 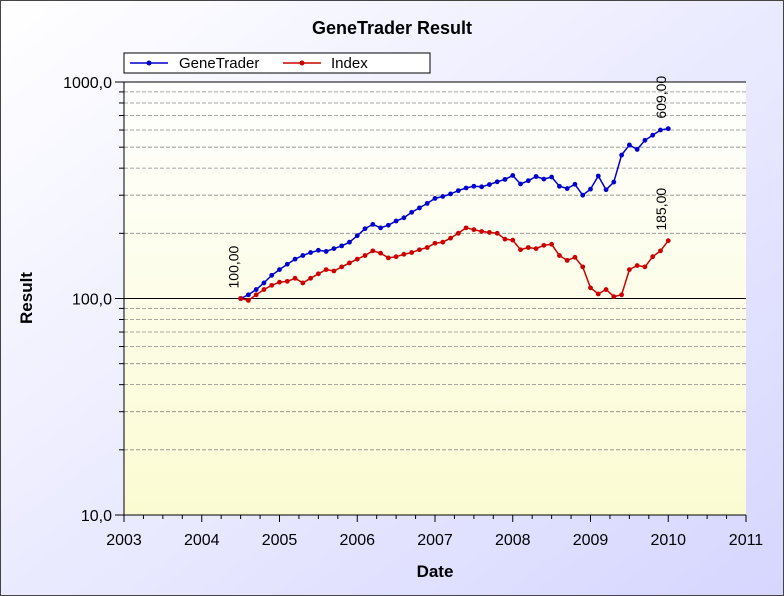 I want to click on legend: GeneTrader Index, so click(x=277, y=63).